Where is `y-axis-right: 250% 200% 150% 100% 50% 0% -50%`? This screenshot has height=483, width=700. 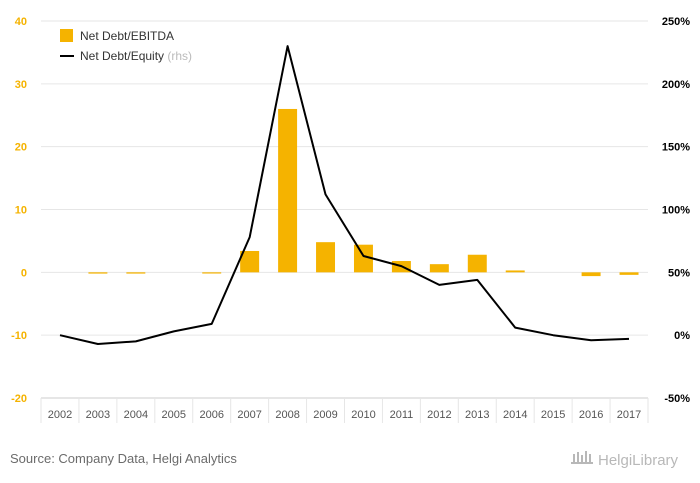
y-axis-right: 250% 200% 150% 100% 50% 0% -50% is located at coordinates (676, 210).